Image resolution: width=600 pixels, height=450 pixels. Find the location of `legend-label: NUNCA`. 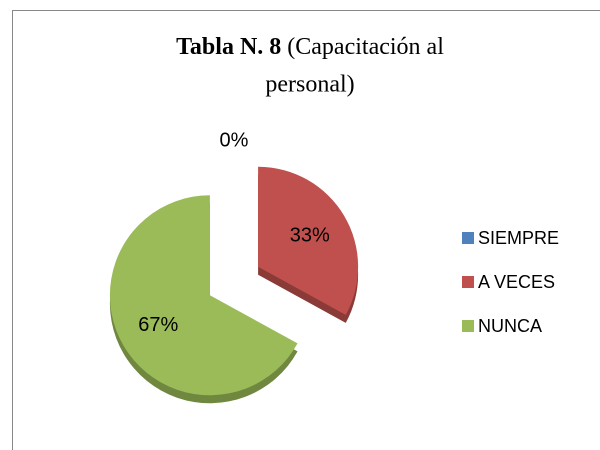

legend-label: NUNCA is located at coordinates (510, 326).